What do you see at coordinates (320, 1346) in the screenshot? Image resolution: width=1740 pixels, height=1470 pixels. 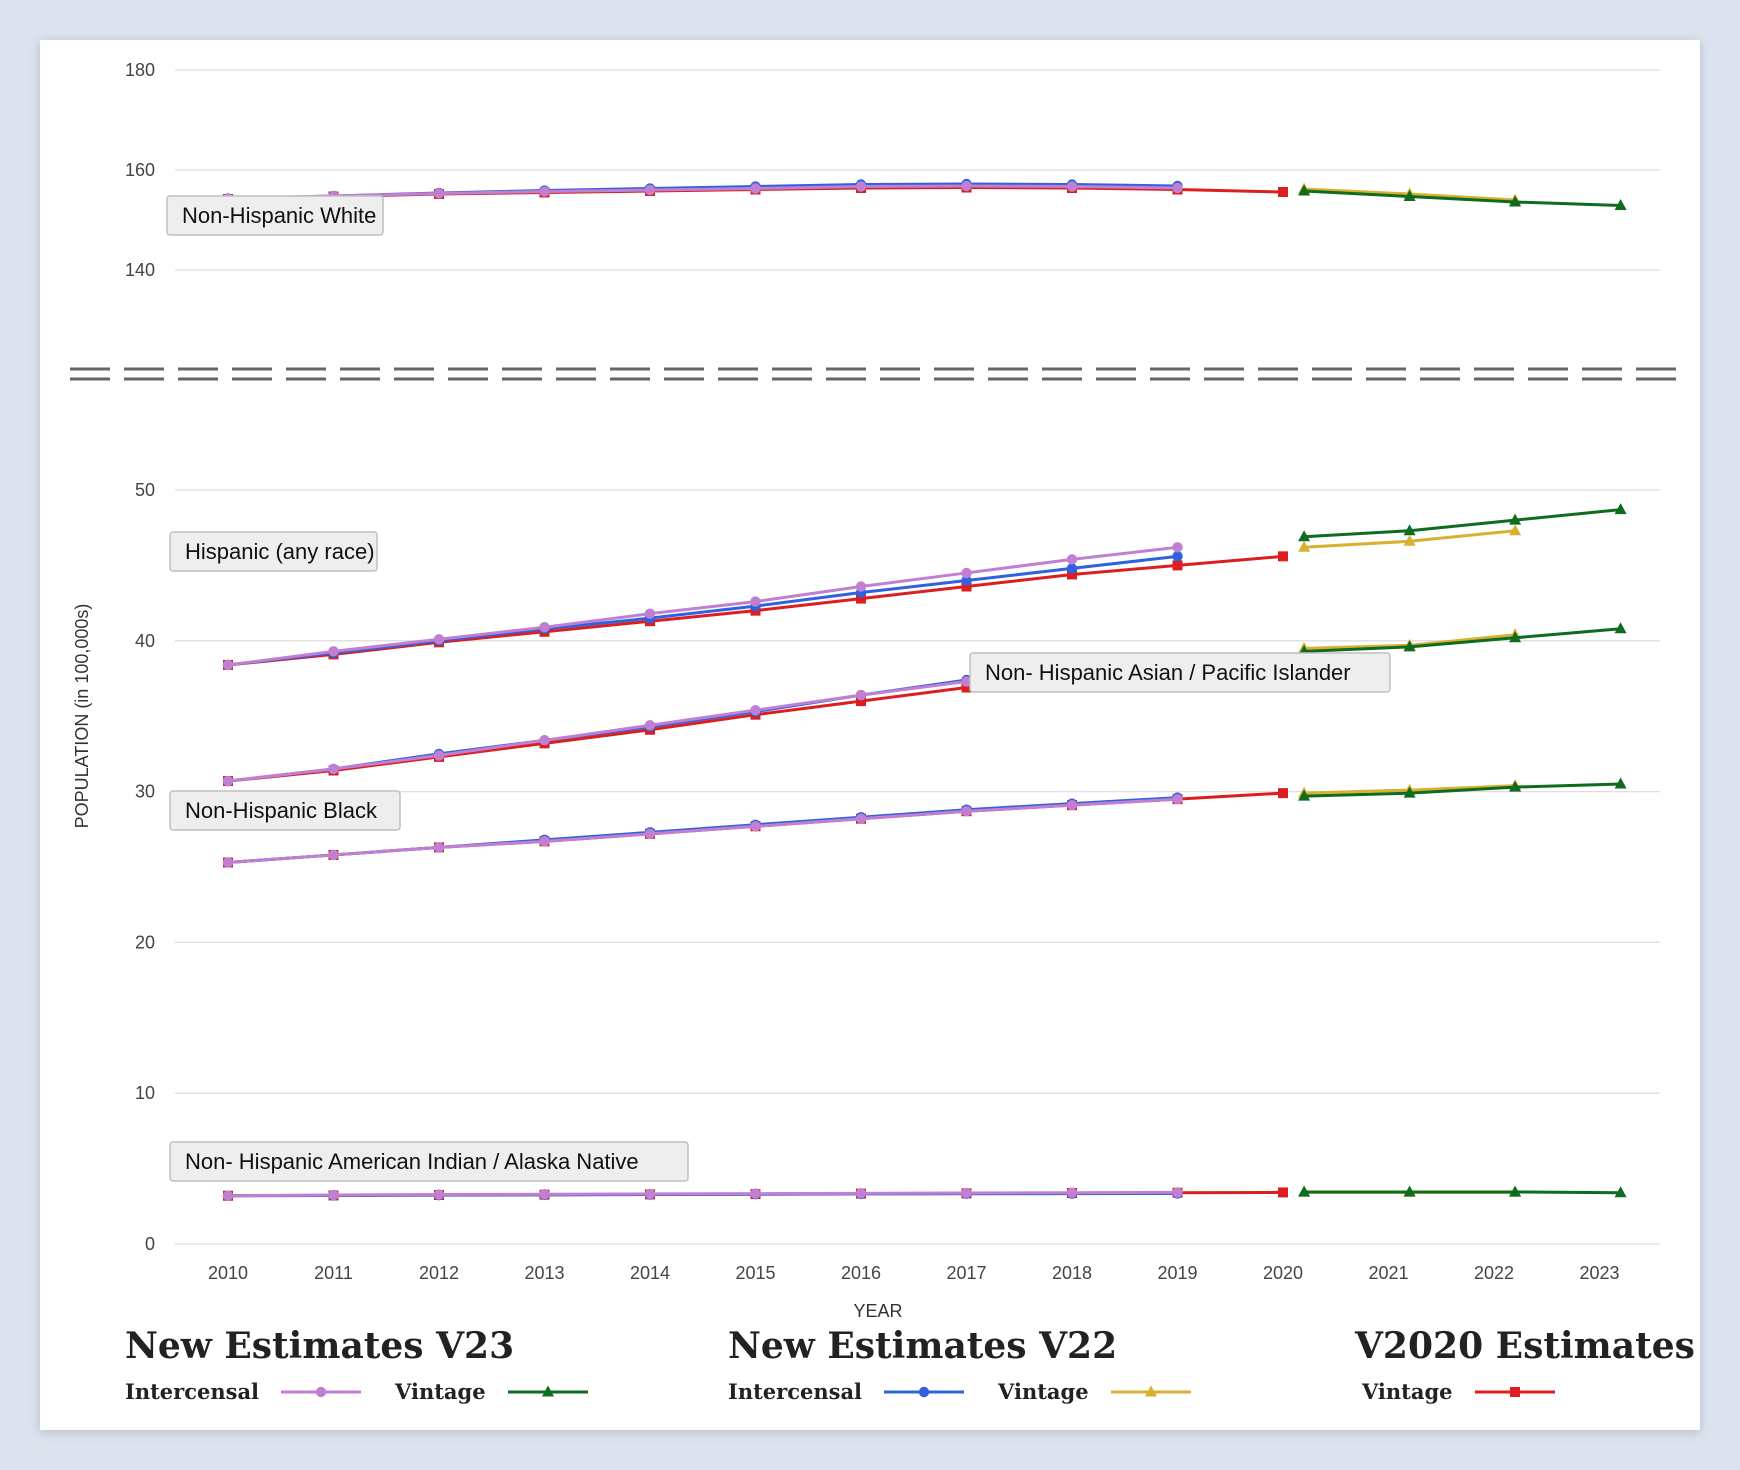 I see `legend-title: New Estimates V23` at bounding box center [320, 1346].